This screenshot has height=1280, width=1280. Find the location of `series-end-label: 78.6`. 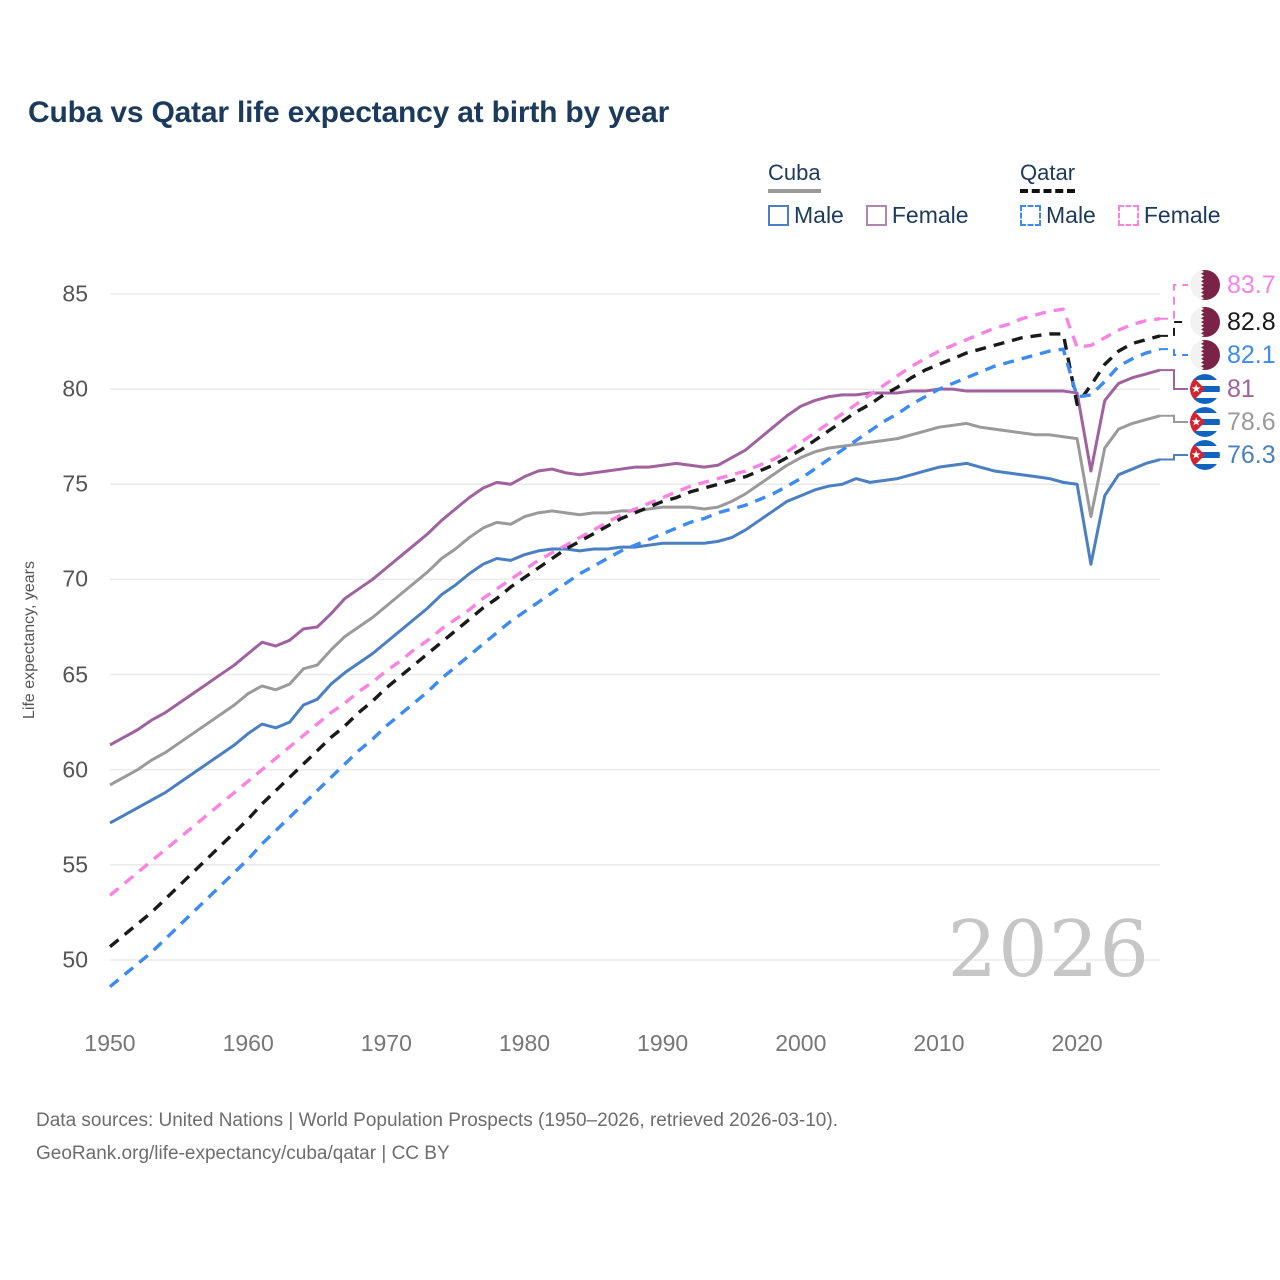

series-end-label: 78.6 is located at coordinates (1233, 422).